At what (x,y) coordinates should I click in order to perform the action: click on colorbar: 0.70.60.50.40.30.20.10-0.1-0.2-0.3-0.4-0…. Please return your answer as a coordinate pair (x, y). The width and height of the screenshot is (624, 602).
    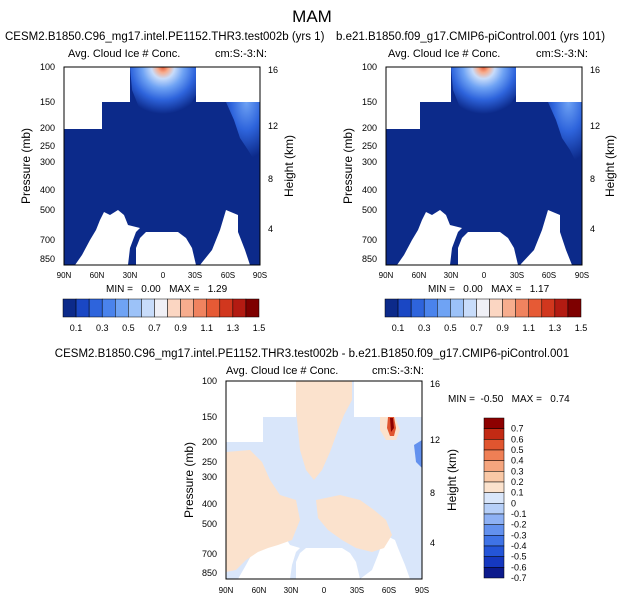
    Looking at the image, I should click on (505, 500).